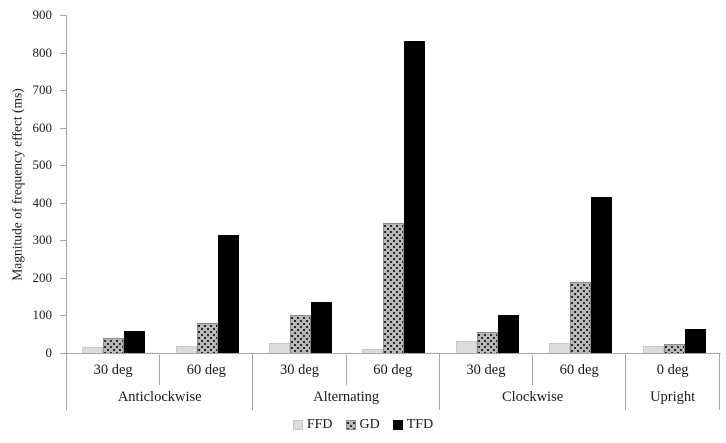  I want to click on legend-item-ffd: FFD, so click(312, 424).